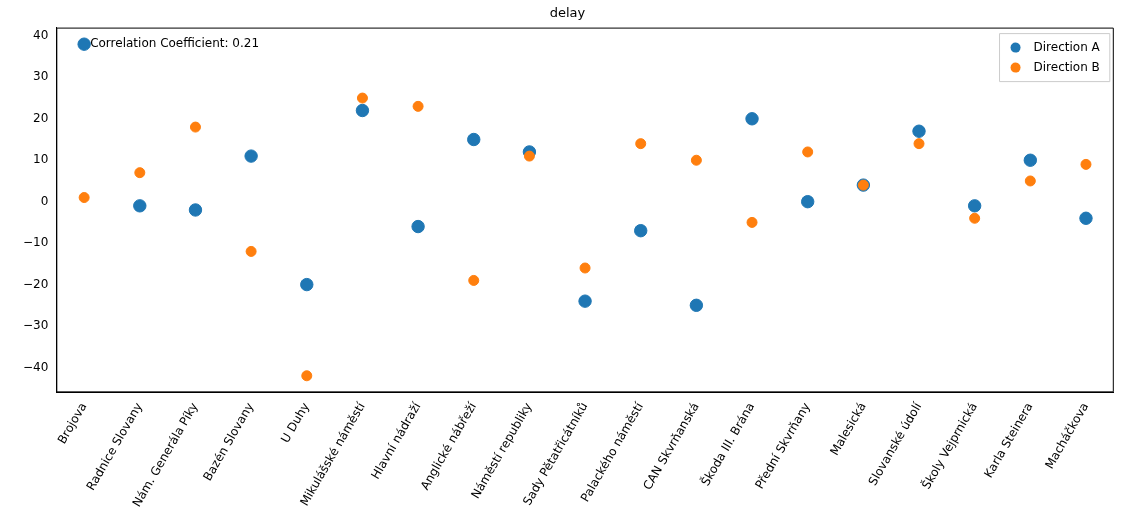  What do you see at coordinates (1067, 46) in the screenshot?
I see `legend-label: Direction A` at bounding box center [1067, 46].